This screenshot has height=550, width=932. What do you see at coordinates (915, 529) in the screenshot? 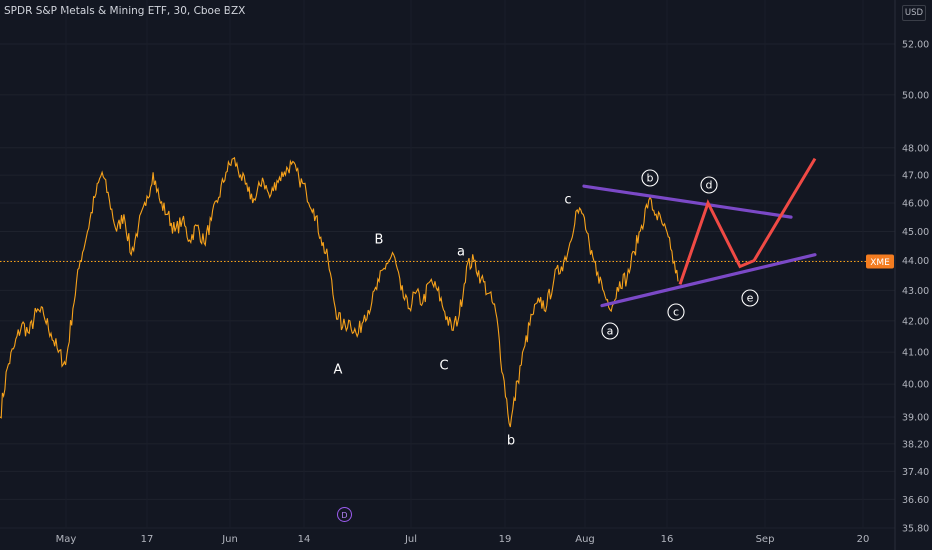
I see `y-tick-label: 35.80` at bounding box center [915, 529].